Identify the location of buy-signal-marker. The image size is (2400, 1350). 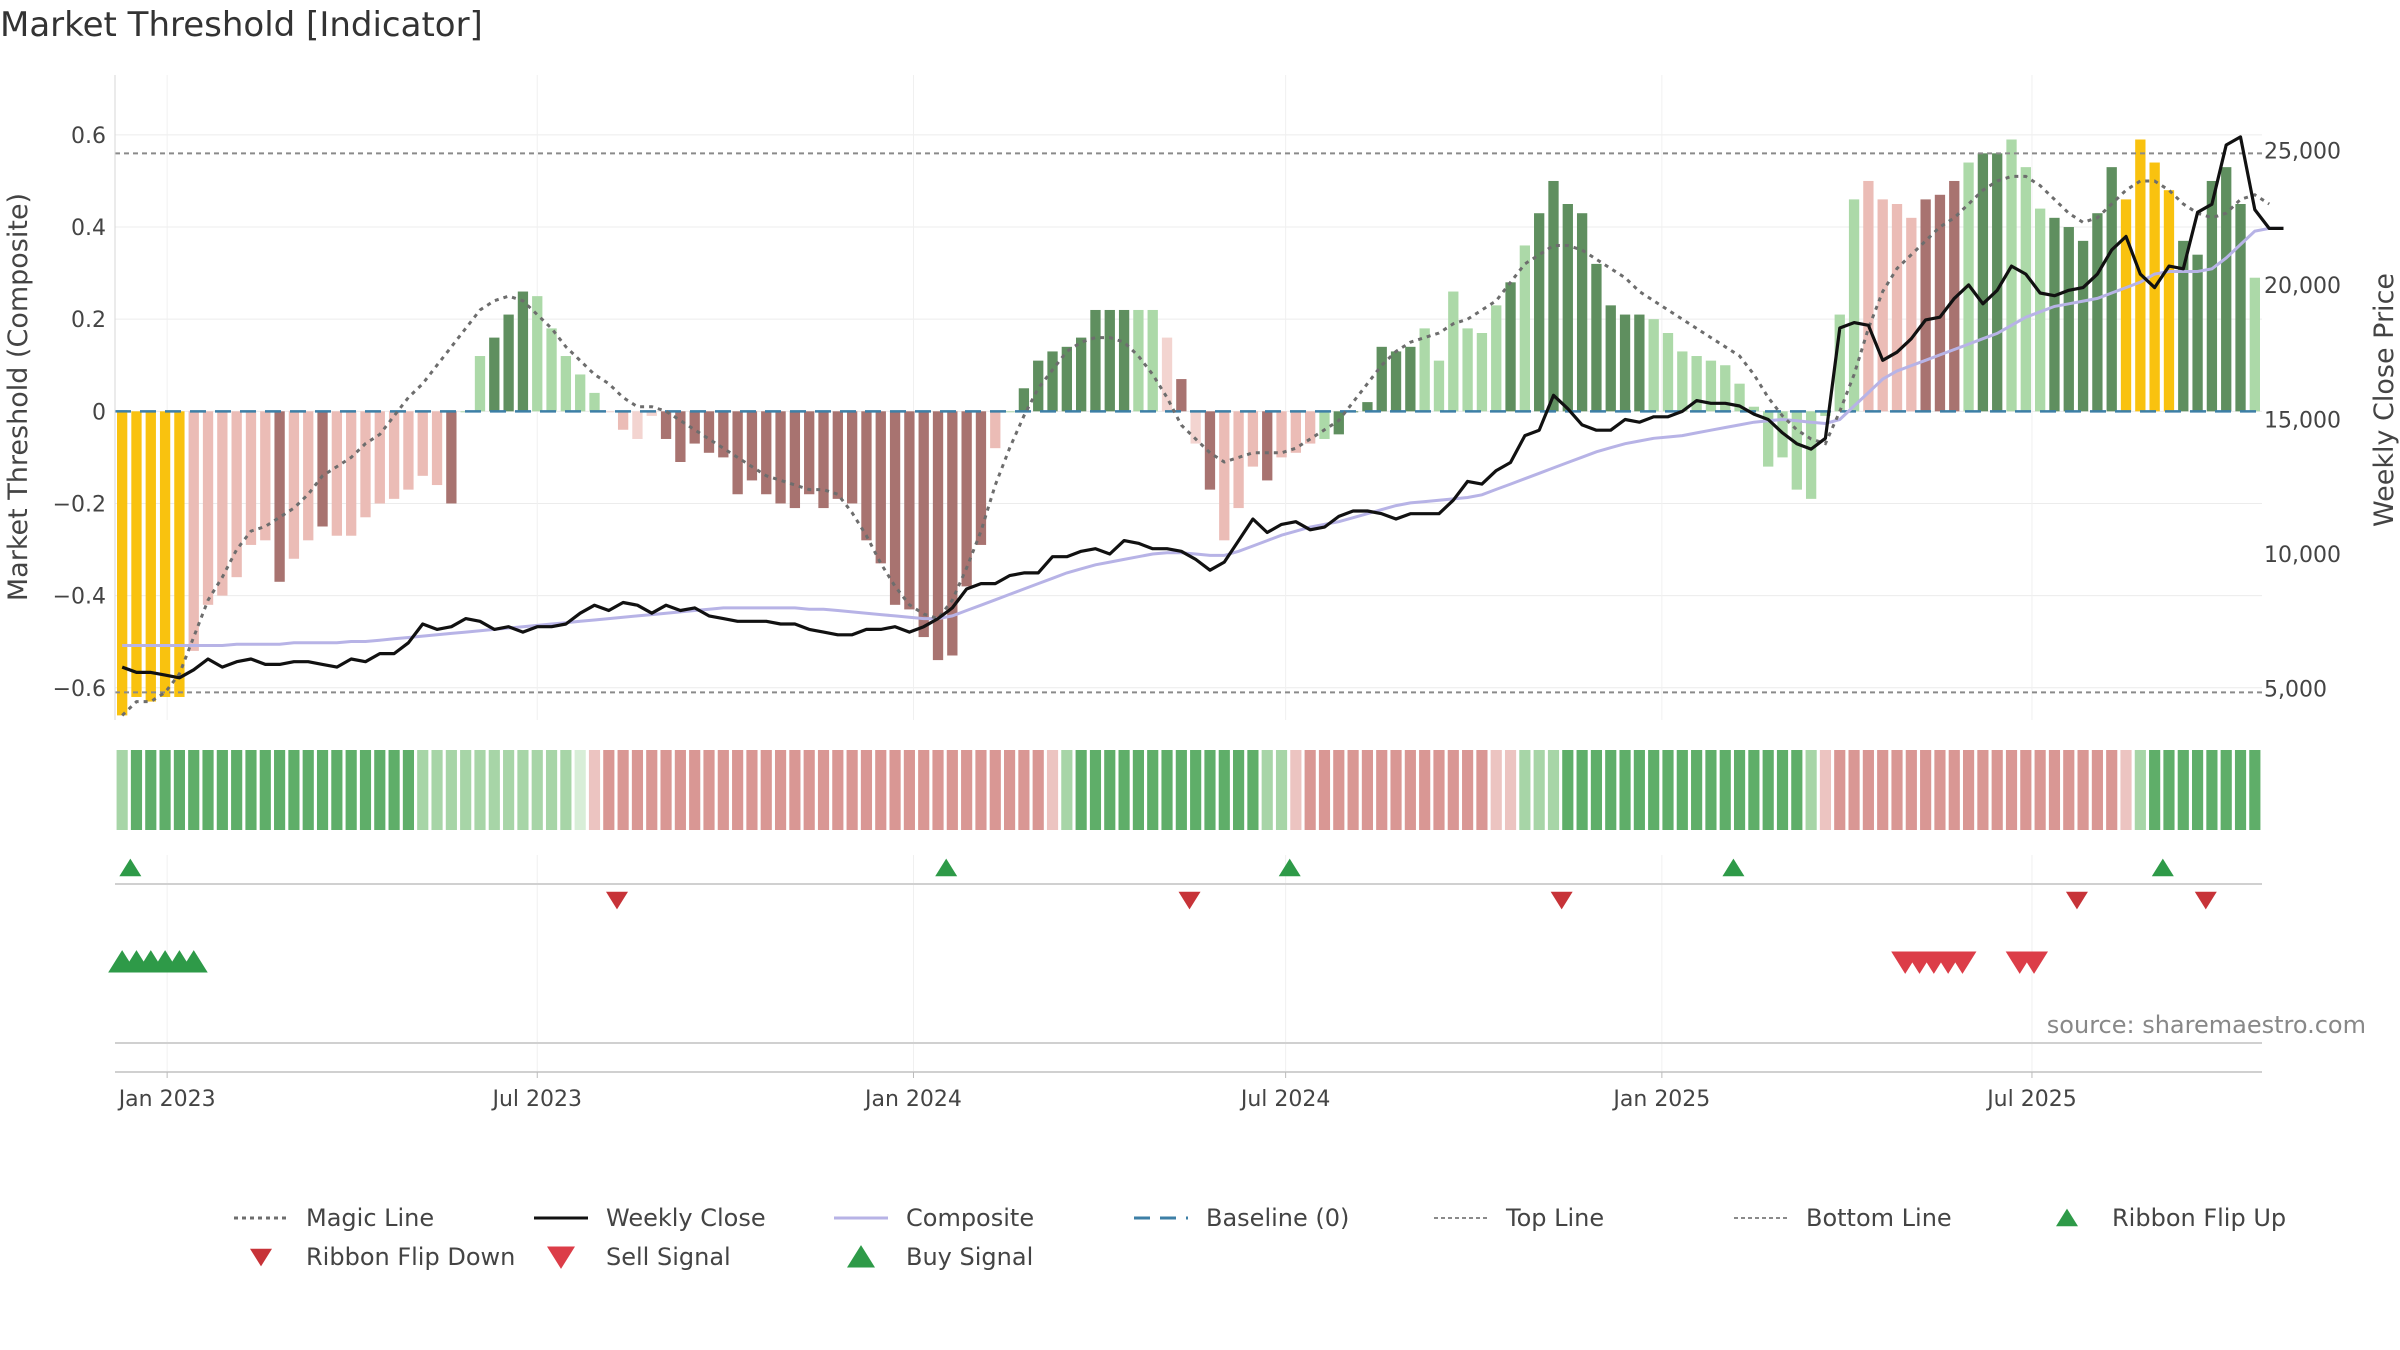
(193, 961).